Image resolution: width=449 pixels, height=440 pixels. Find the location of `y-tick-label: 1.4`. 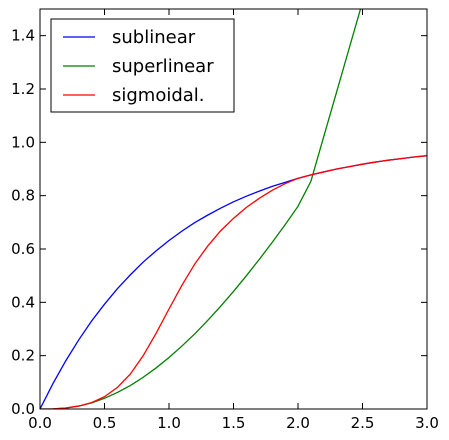

y-tick-label: 1.4 is located at coordinates (23, 36).